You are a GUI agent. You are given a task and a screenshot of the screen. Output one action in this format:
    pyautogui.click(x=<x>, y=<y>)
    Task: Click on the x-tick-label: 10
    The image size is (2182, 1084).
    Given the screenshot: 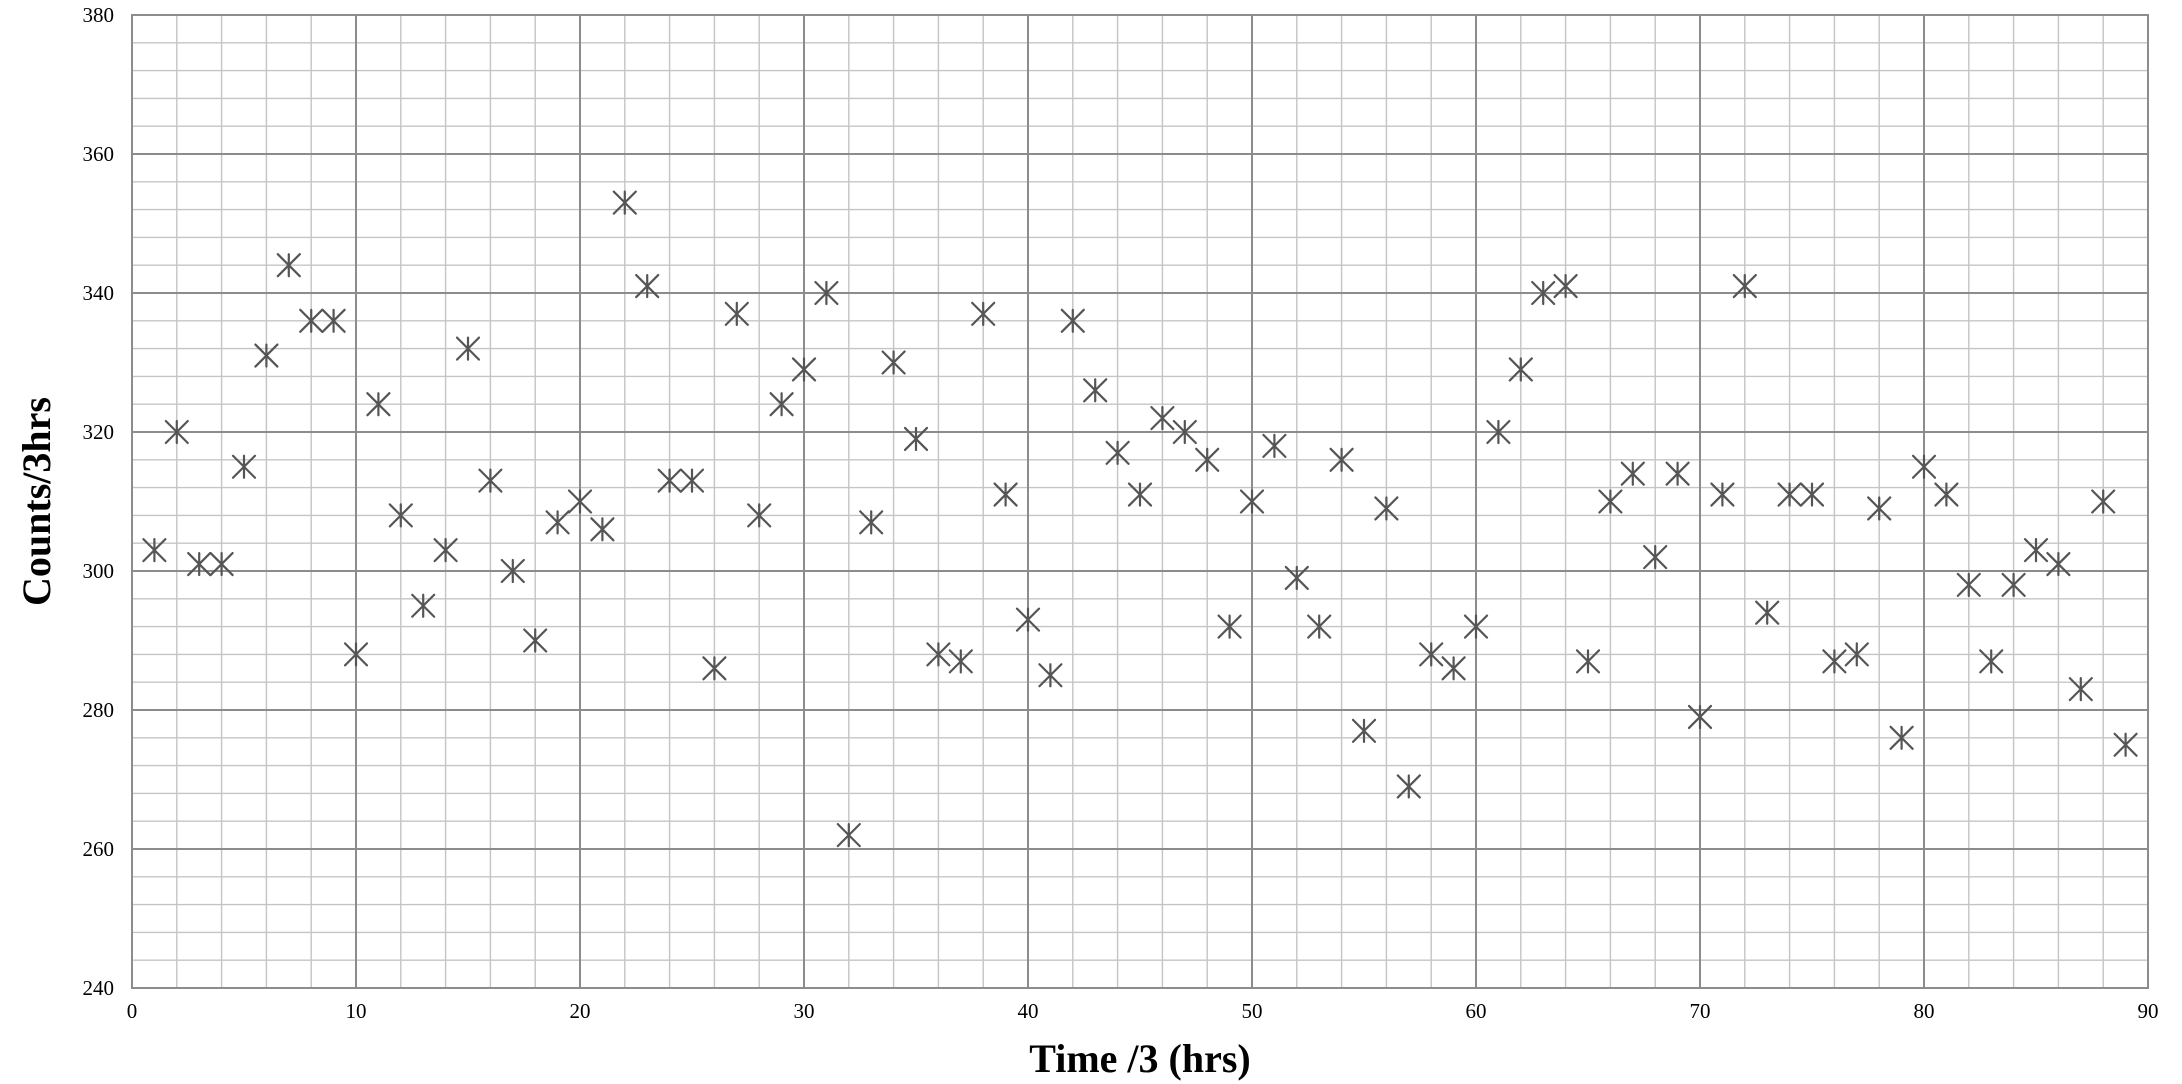 What is the action you would take?
    pyautogui.click(x=356, y=1011)
    